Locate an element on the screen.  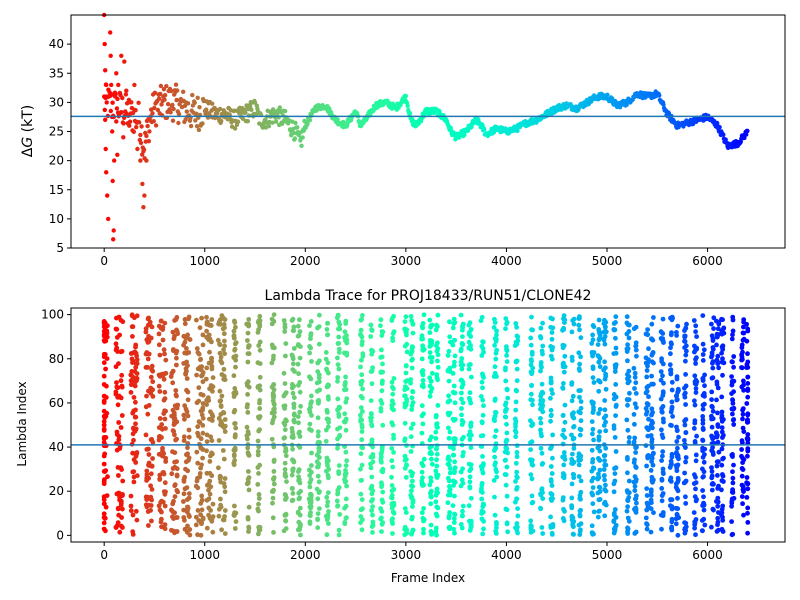
y-tick-label: 15 is located at coordinates (56, 190).